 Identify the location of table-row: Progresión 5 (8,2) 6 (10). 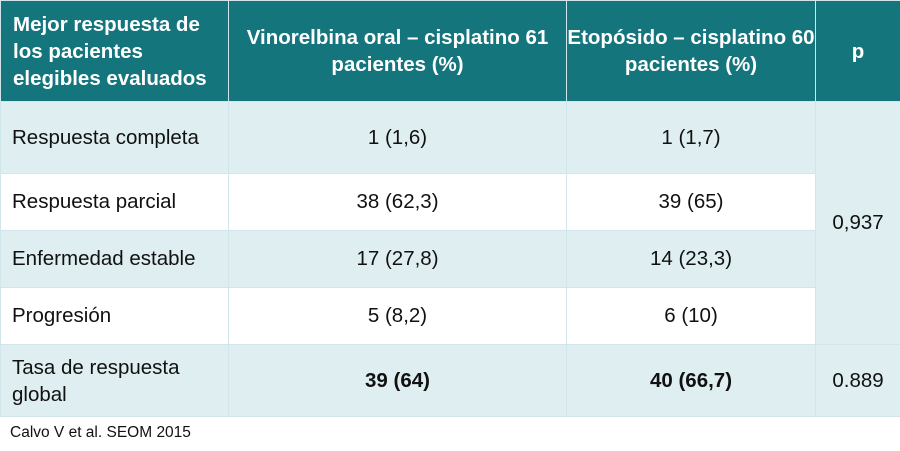
(450, 316).